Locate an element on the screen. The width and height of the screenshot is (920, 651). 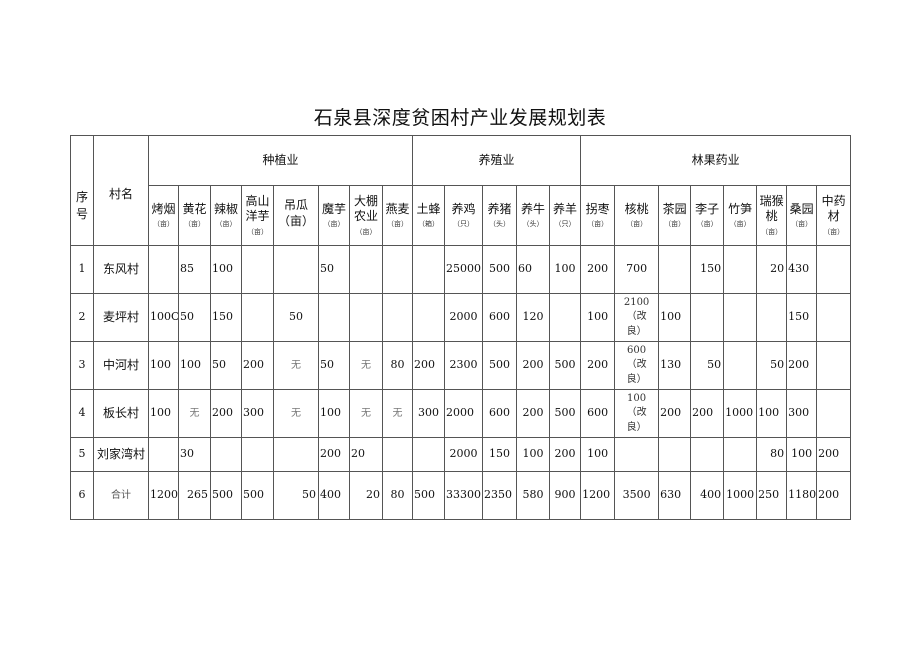
cell-value: 120 is located at coordinates (533, 317).